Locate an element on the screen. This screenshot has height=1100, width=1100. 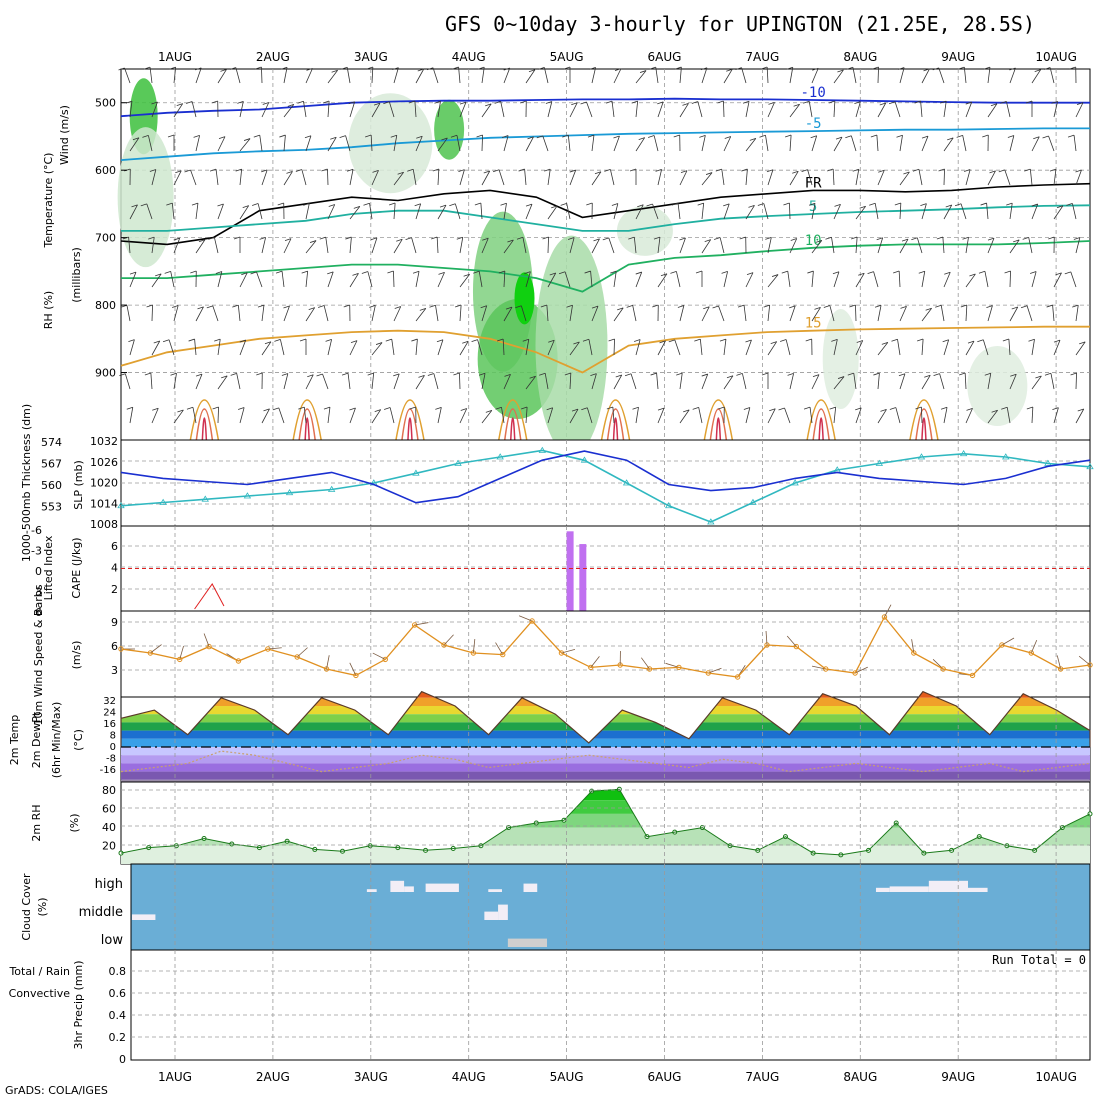
precip-axis-label: 3hr Precip (mm) is located at coordinates (78, 1004).